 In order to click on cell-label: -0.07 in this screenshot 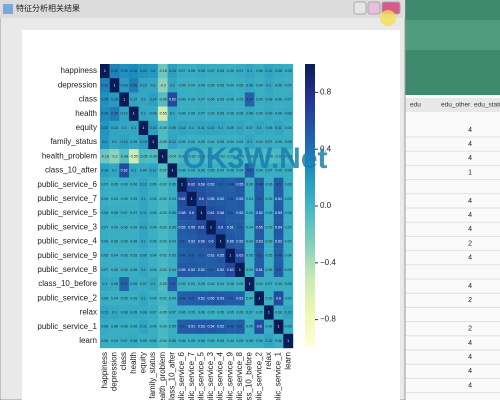, I will do `click(172, 156)`.